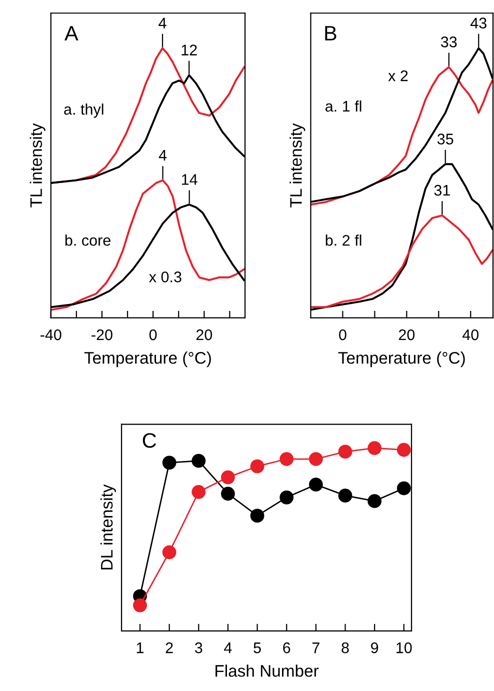  What do you see at coordinates (189, 50) in the screenshot?
I see `annotation: 12` at bounding box center [189, 50].